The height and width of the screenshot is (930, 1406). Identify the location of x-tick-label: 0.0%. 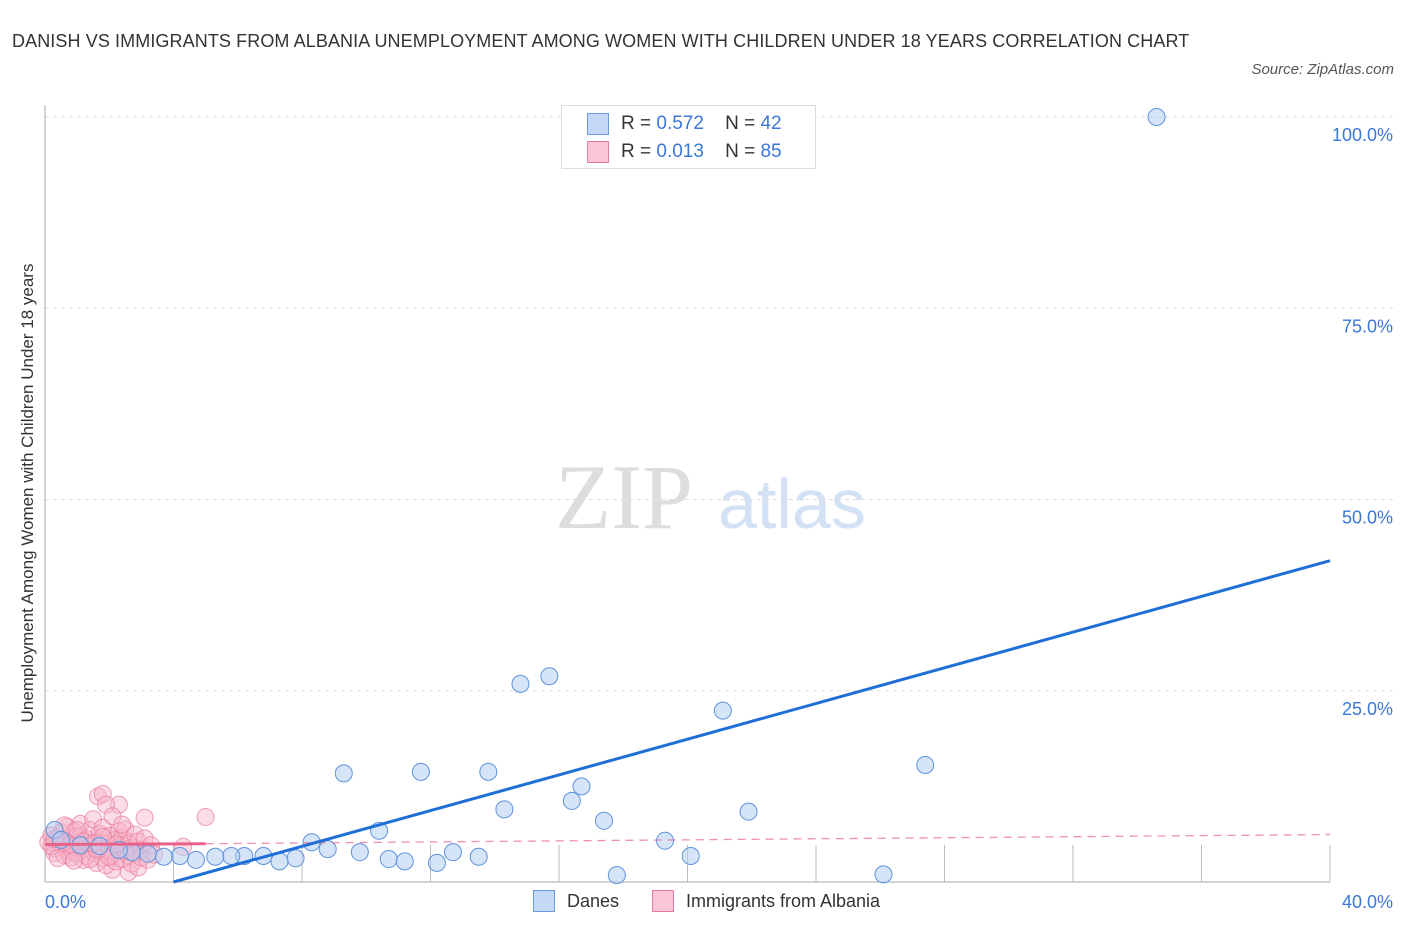
(65, 902).